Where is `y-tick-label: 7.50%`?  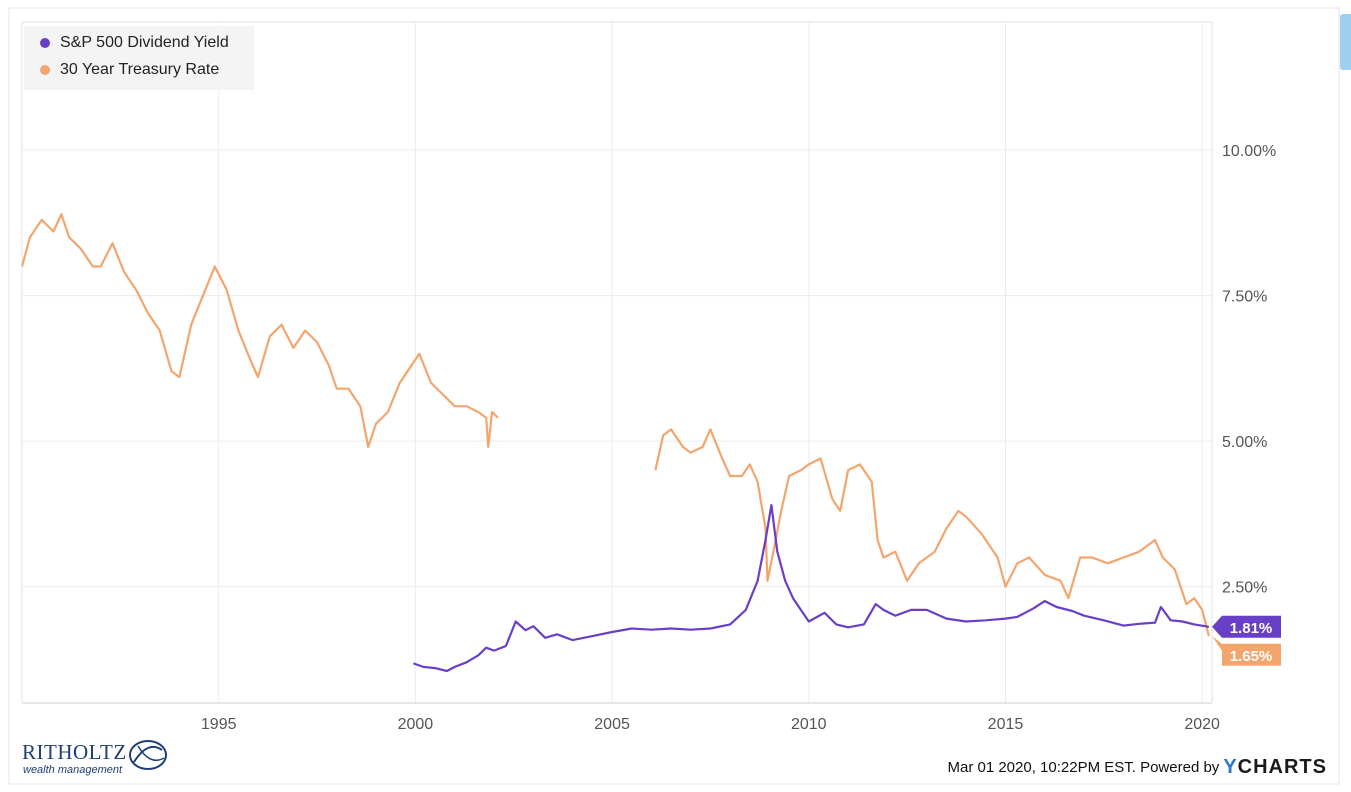
y-tick-label: 7.50% is located at coordinates (1244, 297).